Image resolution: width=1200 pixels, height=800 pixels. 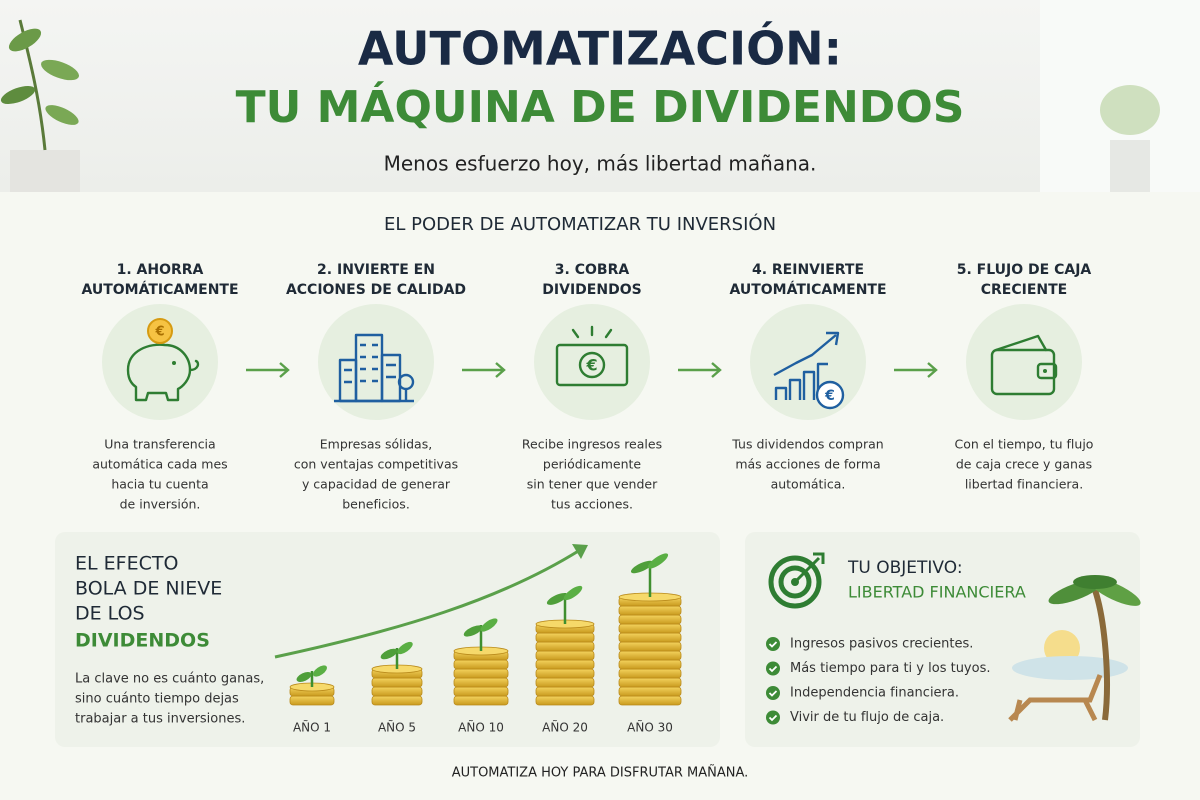 I want to click on footer: AUTOMATIZA HOY PARA DISFRUTAR MAÑANA., so click(x=600, y=773).